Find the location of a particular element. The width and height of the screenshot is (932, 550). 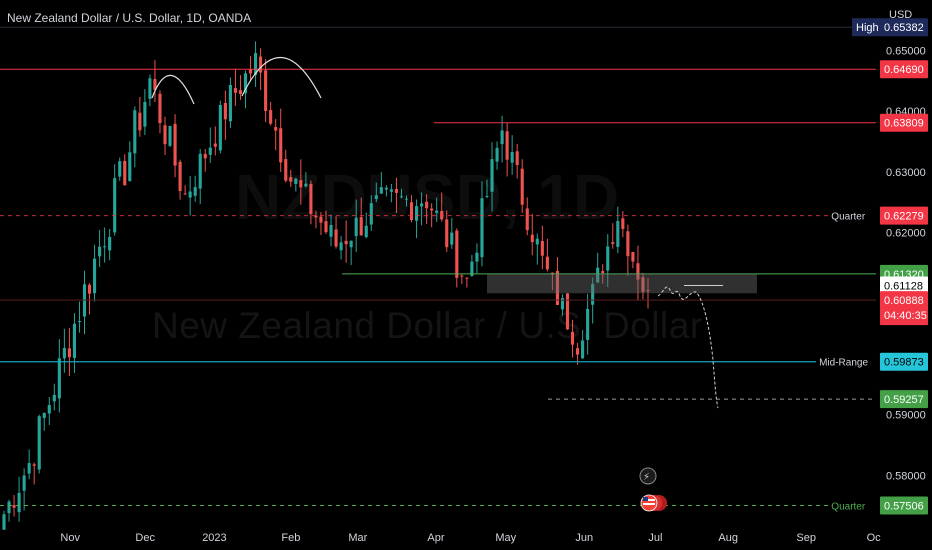

quarter-lower-badge-text: 0.57506 is located at coordinates (904, 506).